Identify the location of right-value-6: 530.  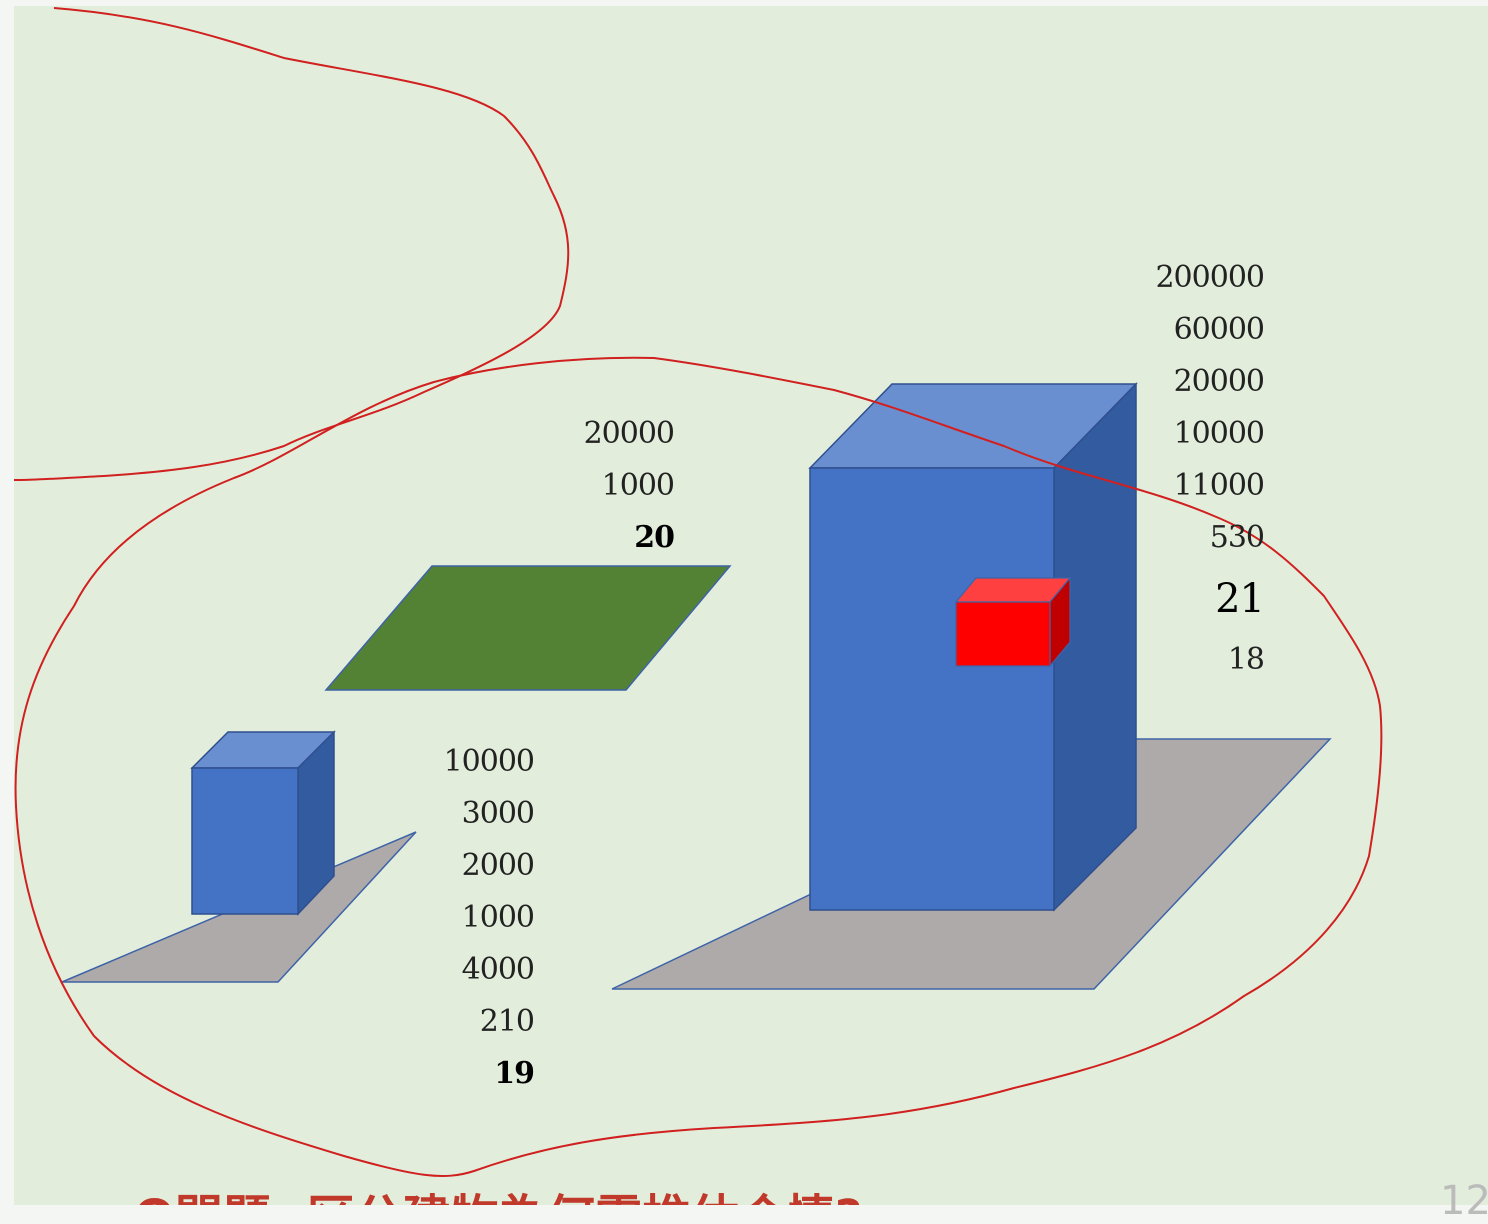
(1237, 537).